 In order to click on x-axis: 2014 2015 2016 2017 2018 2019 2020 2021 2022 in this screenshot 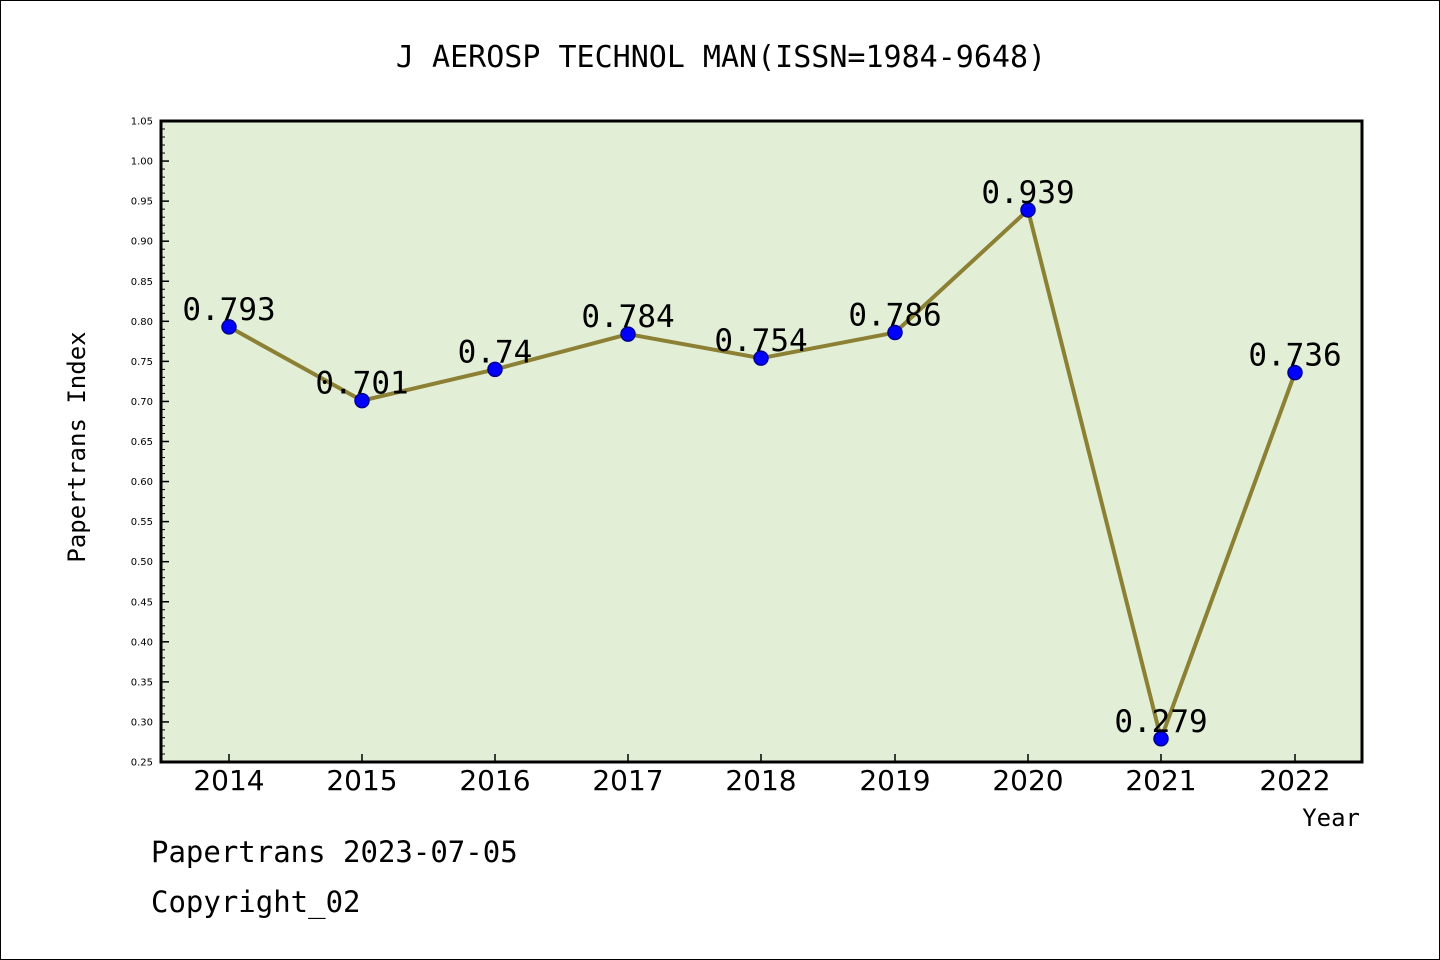, I will do `click(762, 775)`.